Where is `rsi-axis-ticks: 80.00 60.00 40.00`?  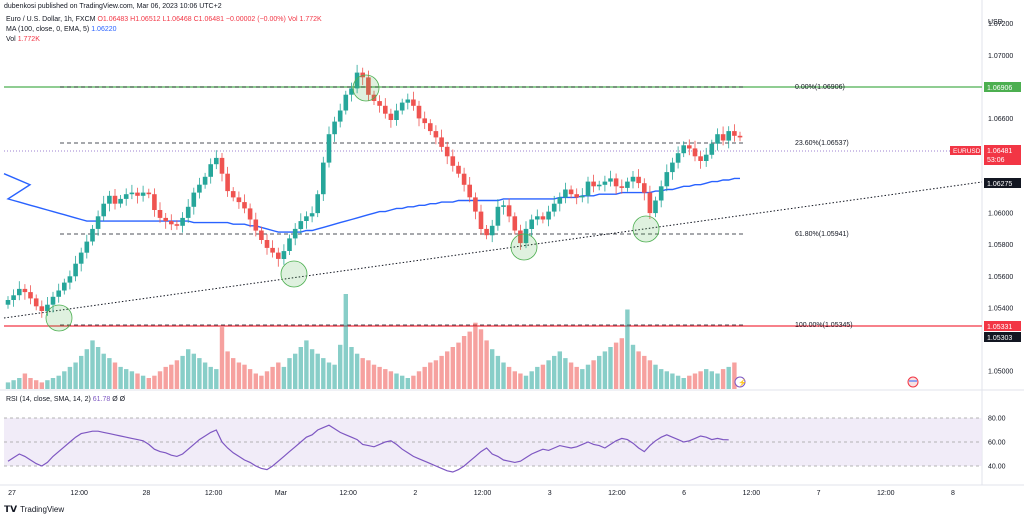
rsi-axis-ticks: 80.00 60.00 40.00 is located at coordinates (997, 443).